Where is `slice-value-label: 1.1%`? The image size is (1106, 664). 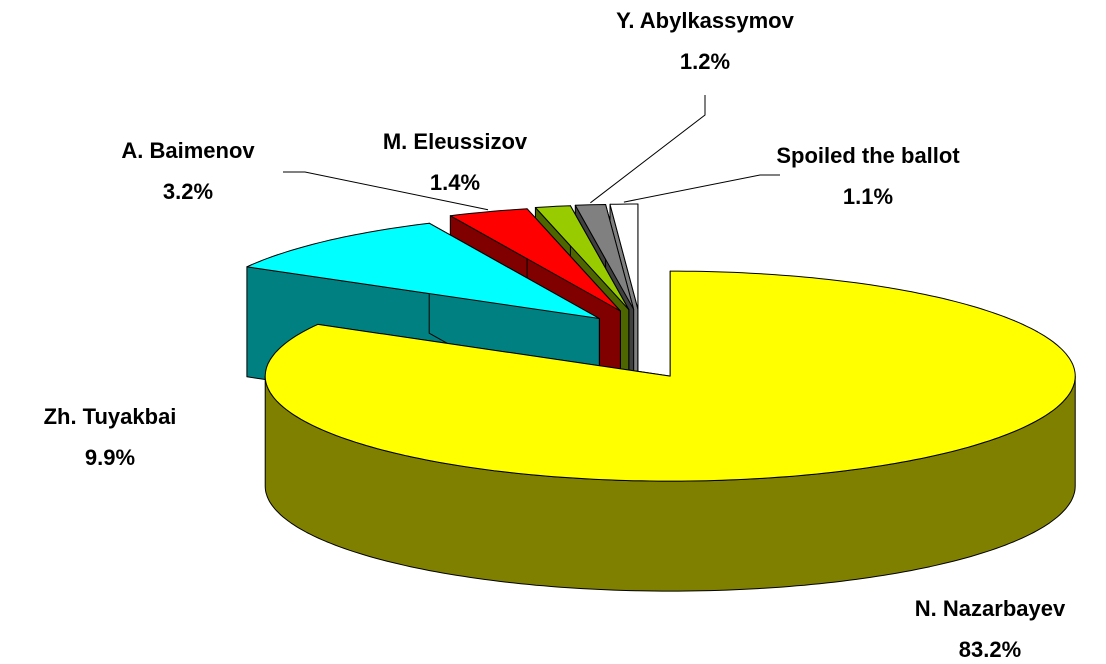
slice-value-label: 1.1% is located at coordinates (868, 196).